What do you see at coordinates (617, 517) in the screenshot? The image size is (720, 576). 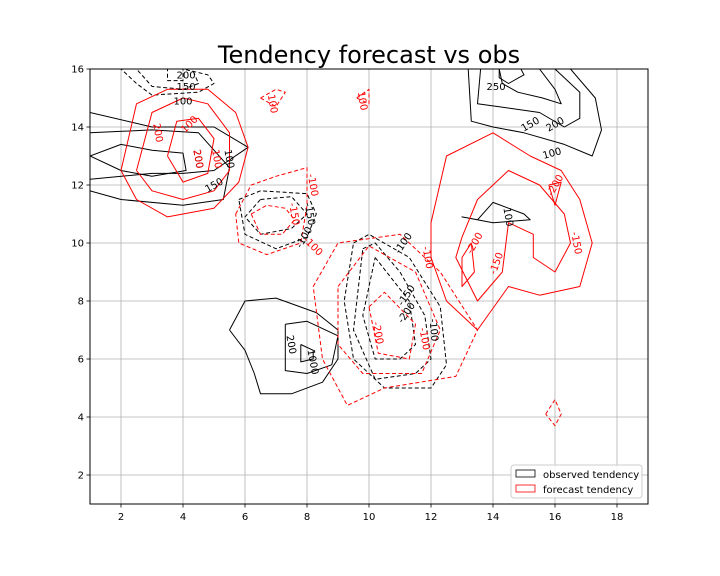 I see `x-tick-label: 18` at bounding box center [617, 517].